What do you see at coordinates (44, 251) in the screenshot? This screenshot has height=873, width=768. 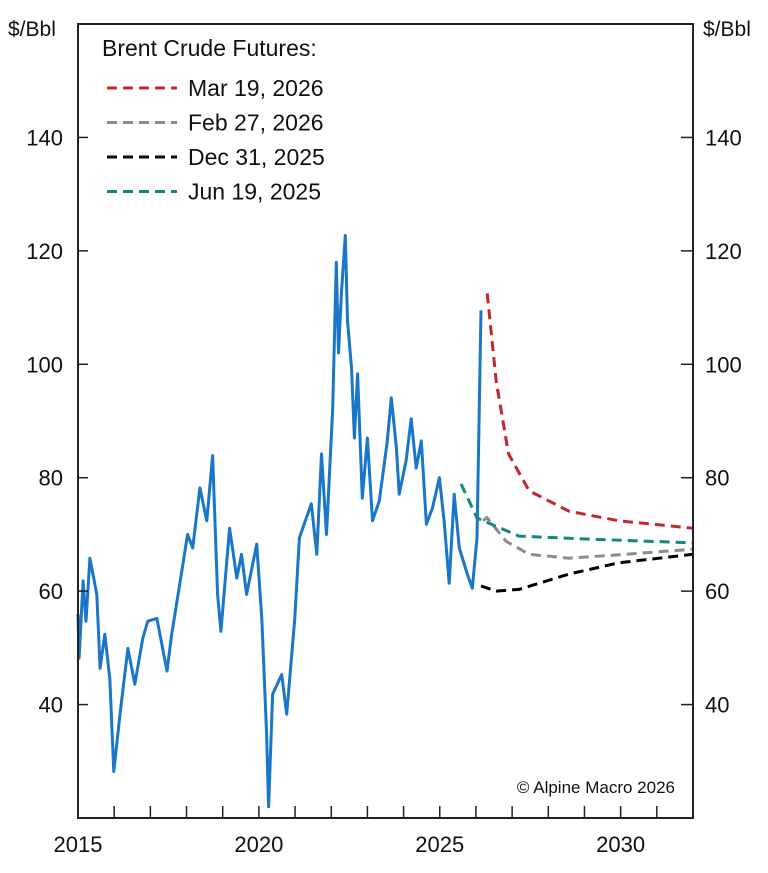 I see `y-tick-label-left: 120` at bounding box center [44, 251].